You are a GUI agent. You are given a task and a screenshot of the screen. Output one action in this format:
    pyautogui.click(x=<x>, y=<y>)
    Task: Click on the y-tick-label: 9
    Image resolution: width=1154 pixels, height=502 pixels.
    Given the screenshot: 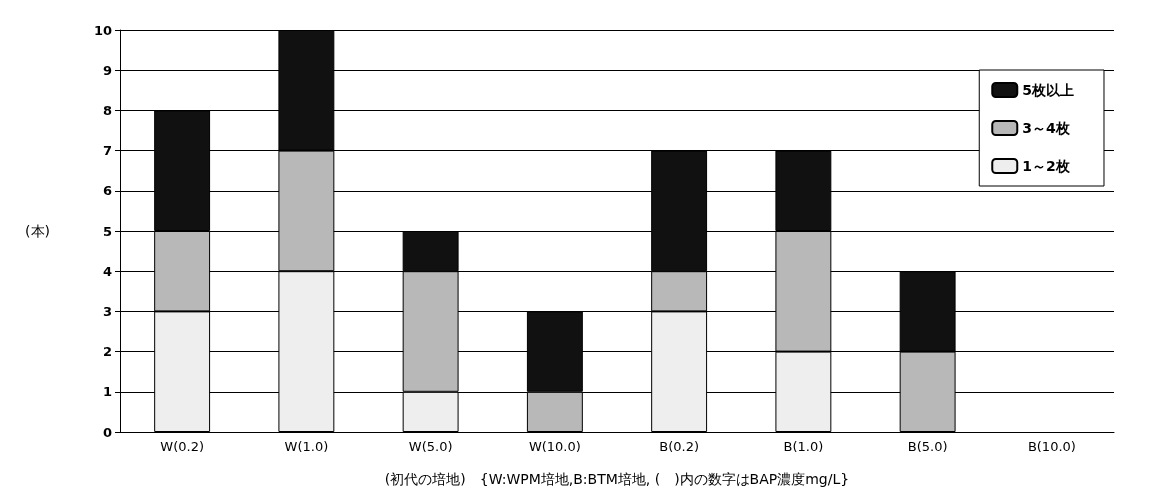 What is the action you would take?
    pyautogui.click(x=107, y=70)
    